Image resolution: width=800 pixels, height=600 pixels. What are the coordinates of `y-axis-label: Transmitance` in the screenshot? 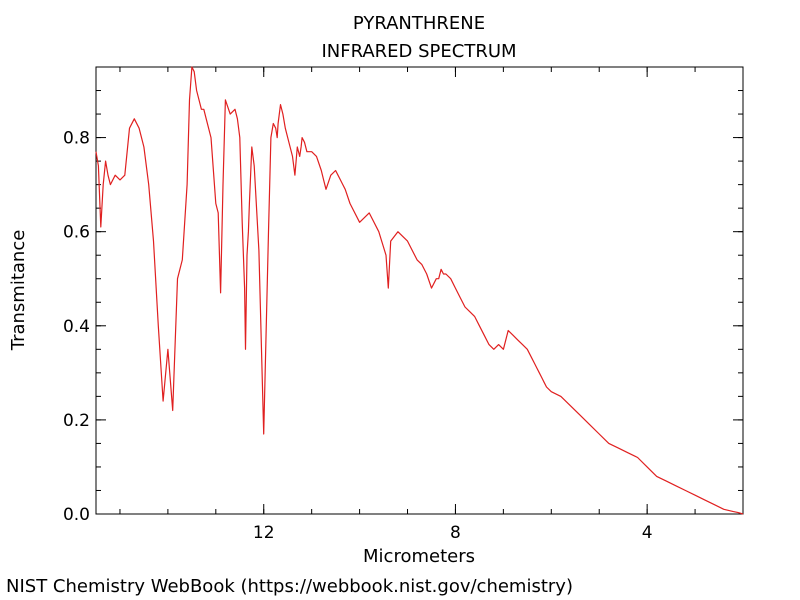 It's located at (18, 291).